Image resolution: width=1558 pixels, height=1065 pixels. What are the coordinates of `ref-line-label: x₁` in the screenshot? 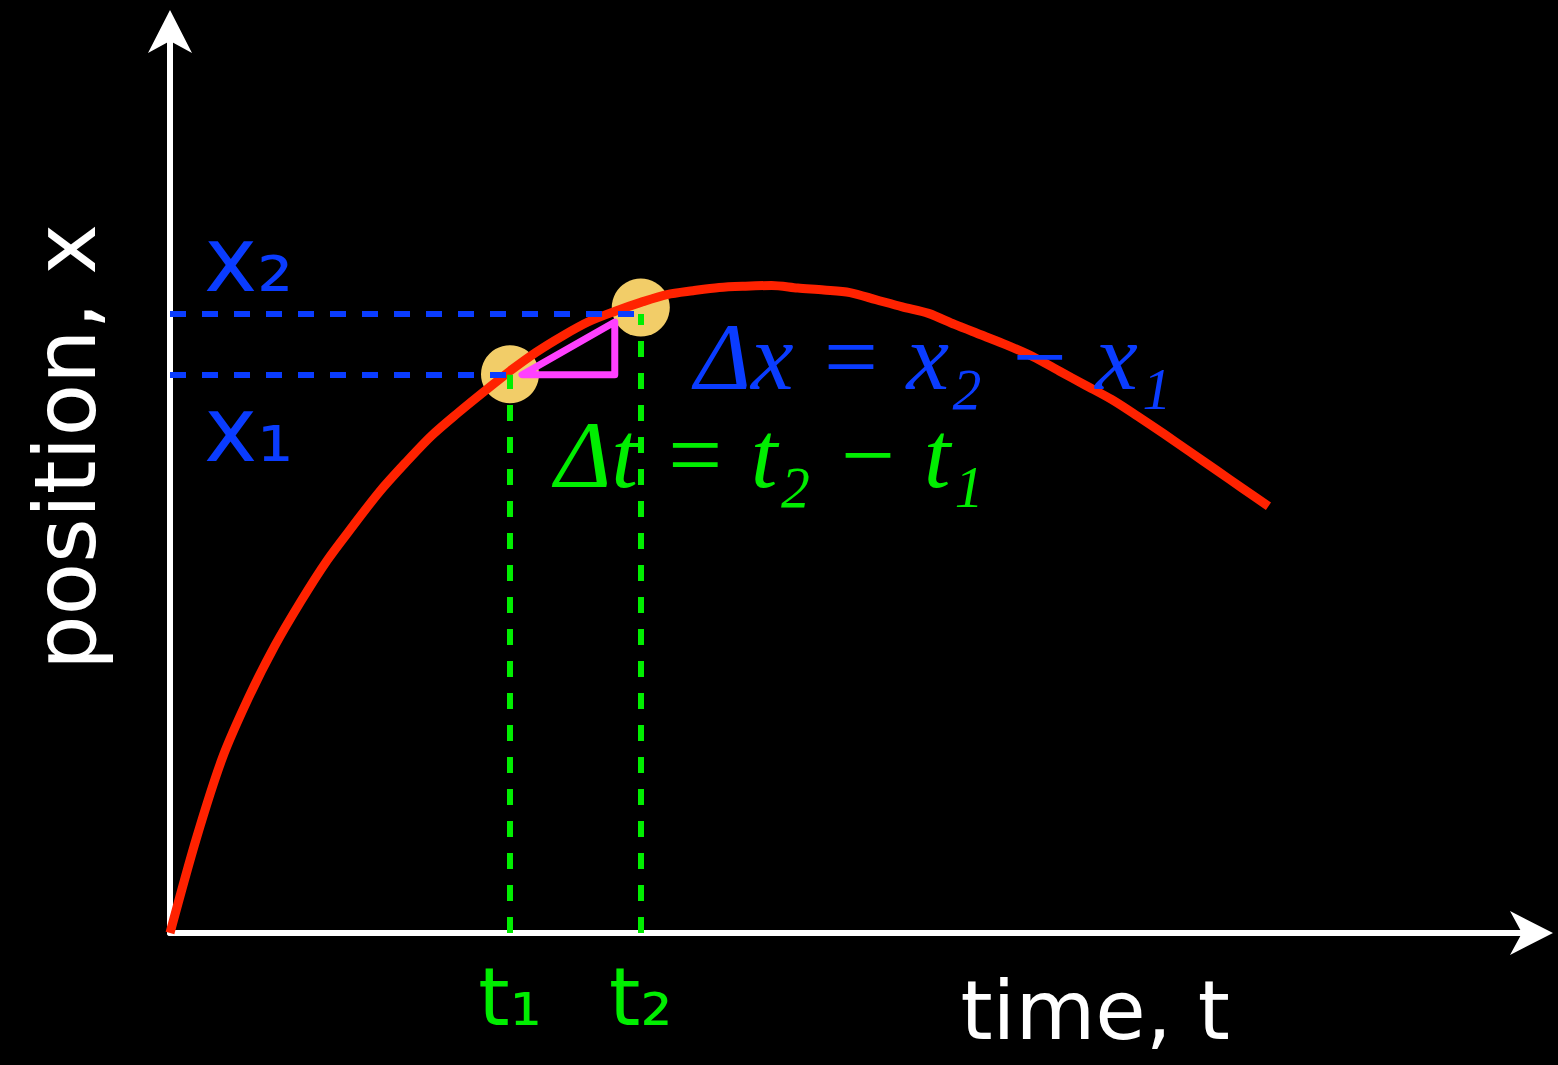 It's located at (249, 430).